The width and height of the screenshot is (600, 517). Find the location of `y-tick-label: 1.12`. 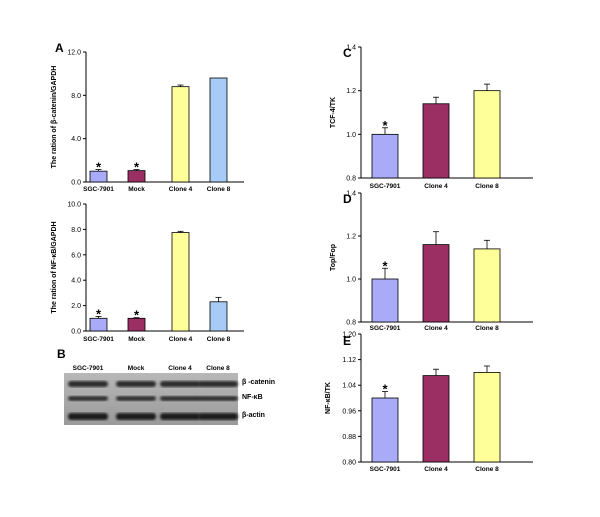

y-tick-label: 1.12 is located at coordinates (349, 360).